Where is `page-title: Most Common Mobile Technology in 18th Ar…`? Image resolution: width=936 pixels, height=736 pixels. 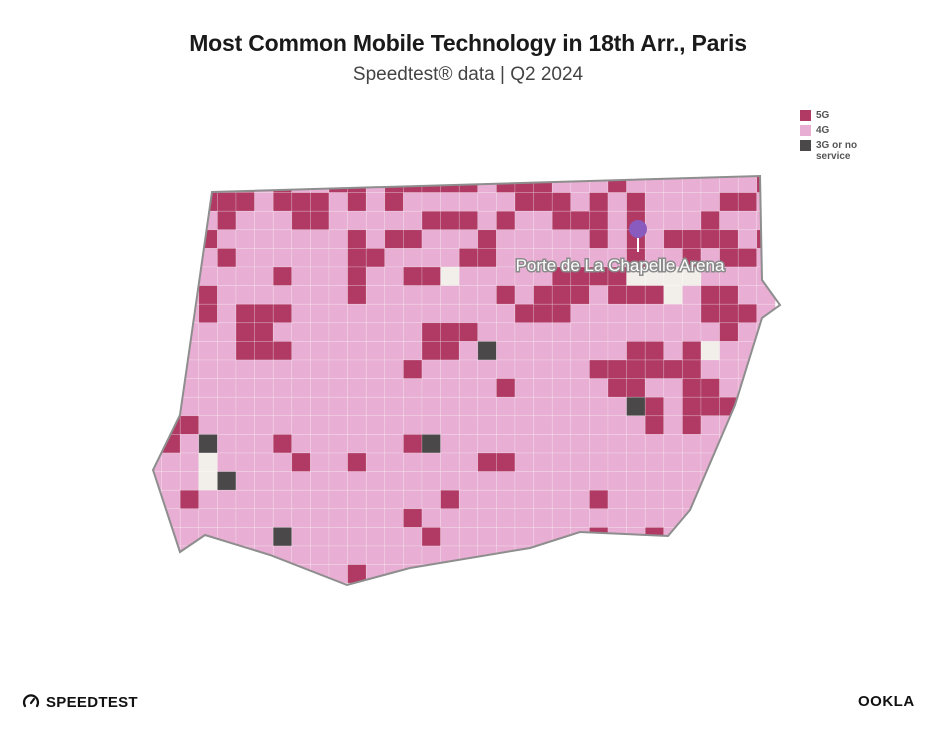
page-title: Most Common Mobile Technology in 18th Ar… is located at coordinates (468, 43).